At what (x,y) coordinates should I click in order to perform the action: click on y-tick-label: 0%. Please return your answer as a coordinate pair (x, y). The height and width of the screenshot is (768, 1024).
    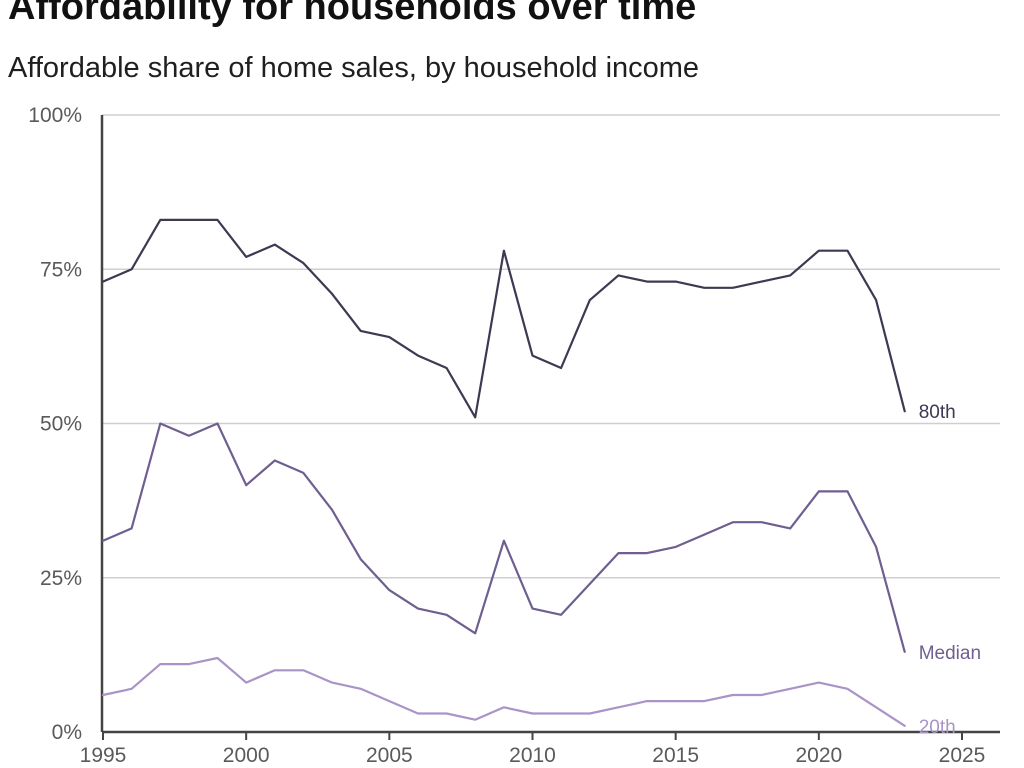
    Looking at the image, I should click on (67, 732).